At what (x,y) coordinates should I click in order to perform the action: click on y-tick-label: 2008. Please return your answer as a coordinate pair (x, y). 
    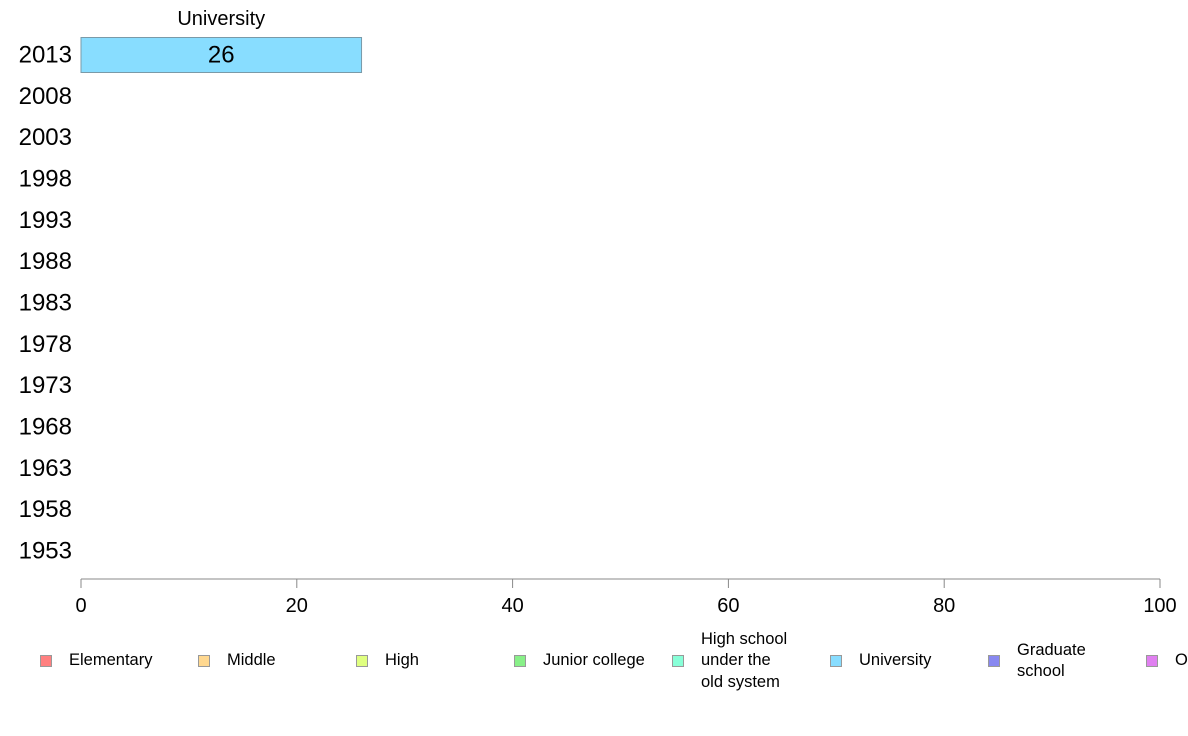
    Looking at the image, I should click on (45, 96).